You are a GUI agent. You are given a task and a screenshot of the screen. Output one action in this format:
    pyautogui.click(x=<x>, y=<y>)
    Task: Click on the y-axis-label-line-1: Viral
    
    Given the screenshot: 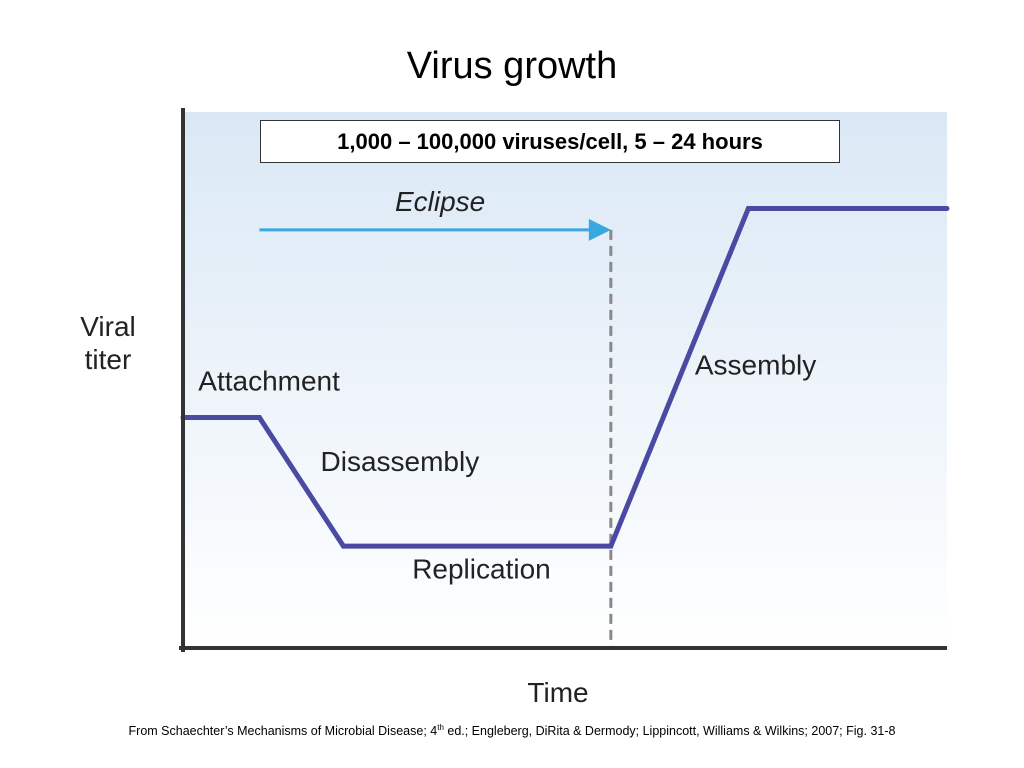 What is the action you would take?
    pyautogui.click(x=108, y=326)
    